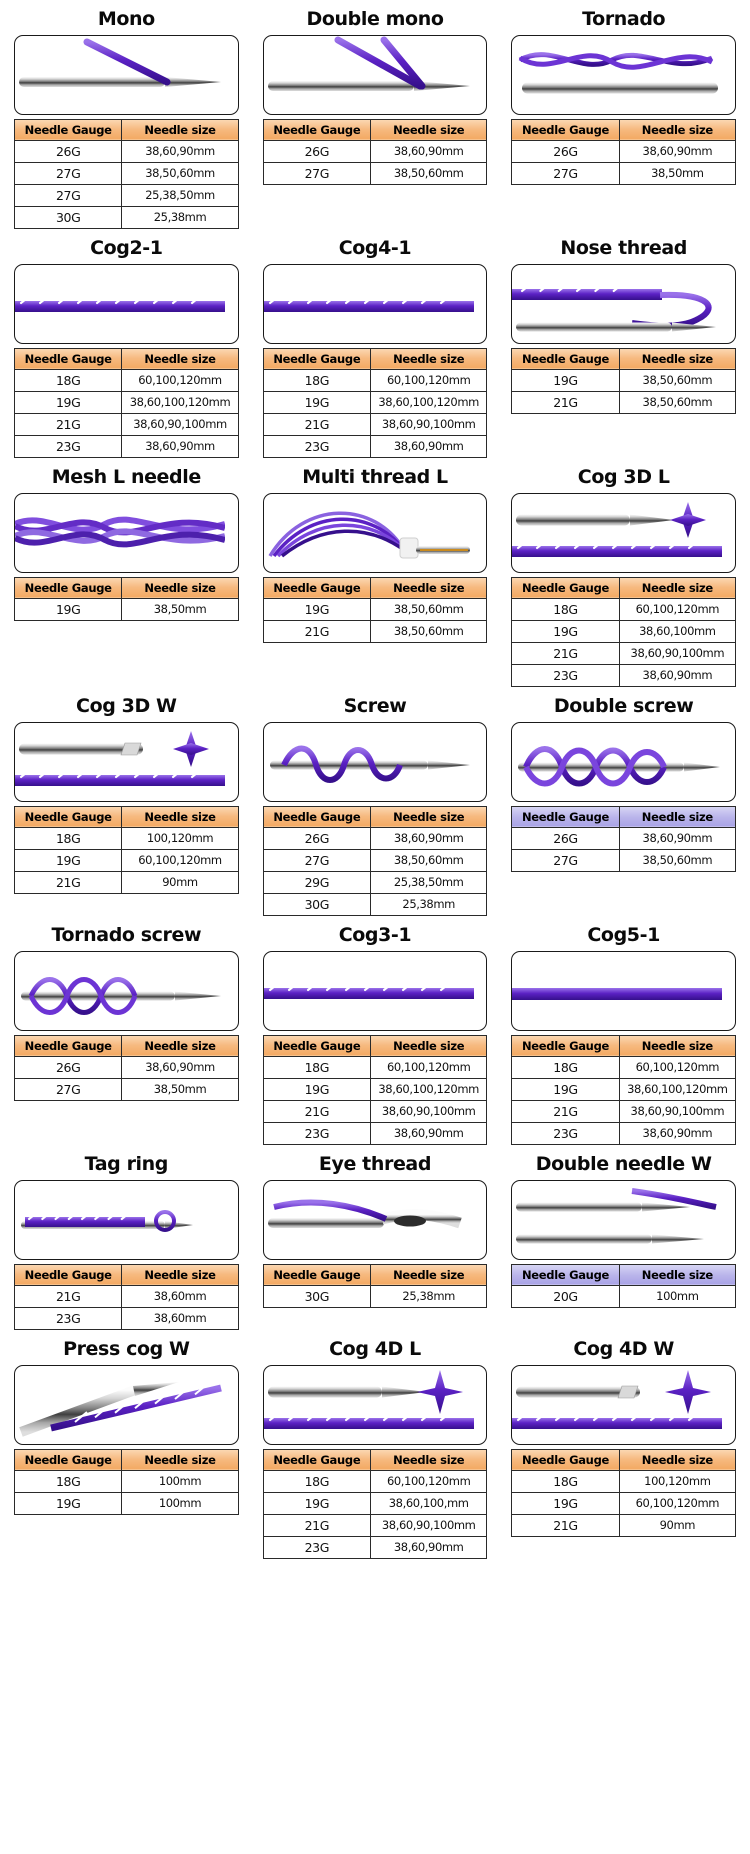 The width and height of the screenshot is (750, 1854). I want to click on table-row: 27G 38,50,60mm, so click(126, 173).